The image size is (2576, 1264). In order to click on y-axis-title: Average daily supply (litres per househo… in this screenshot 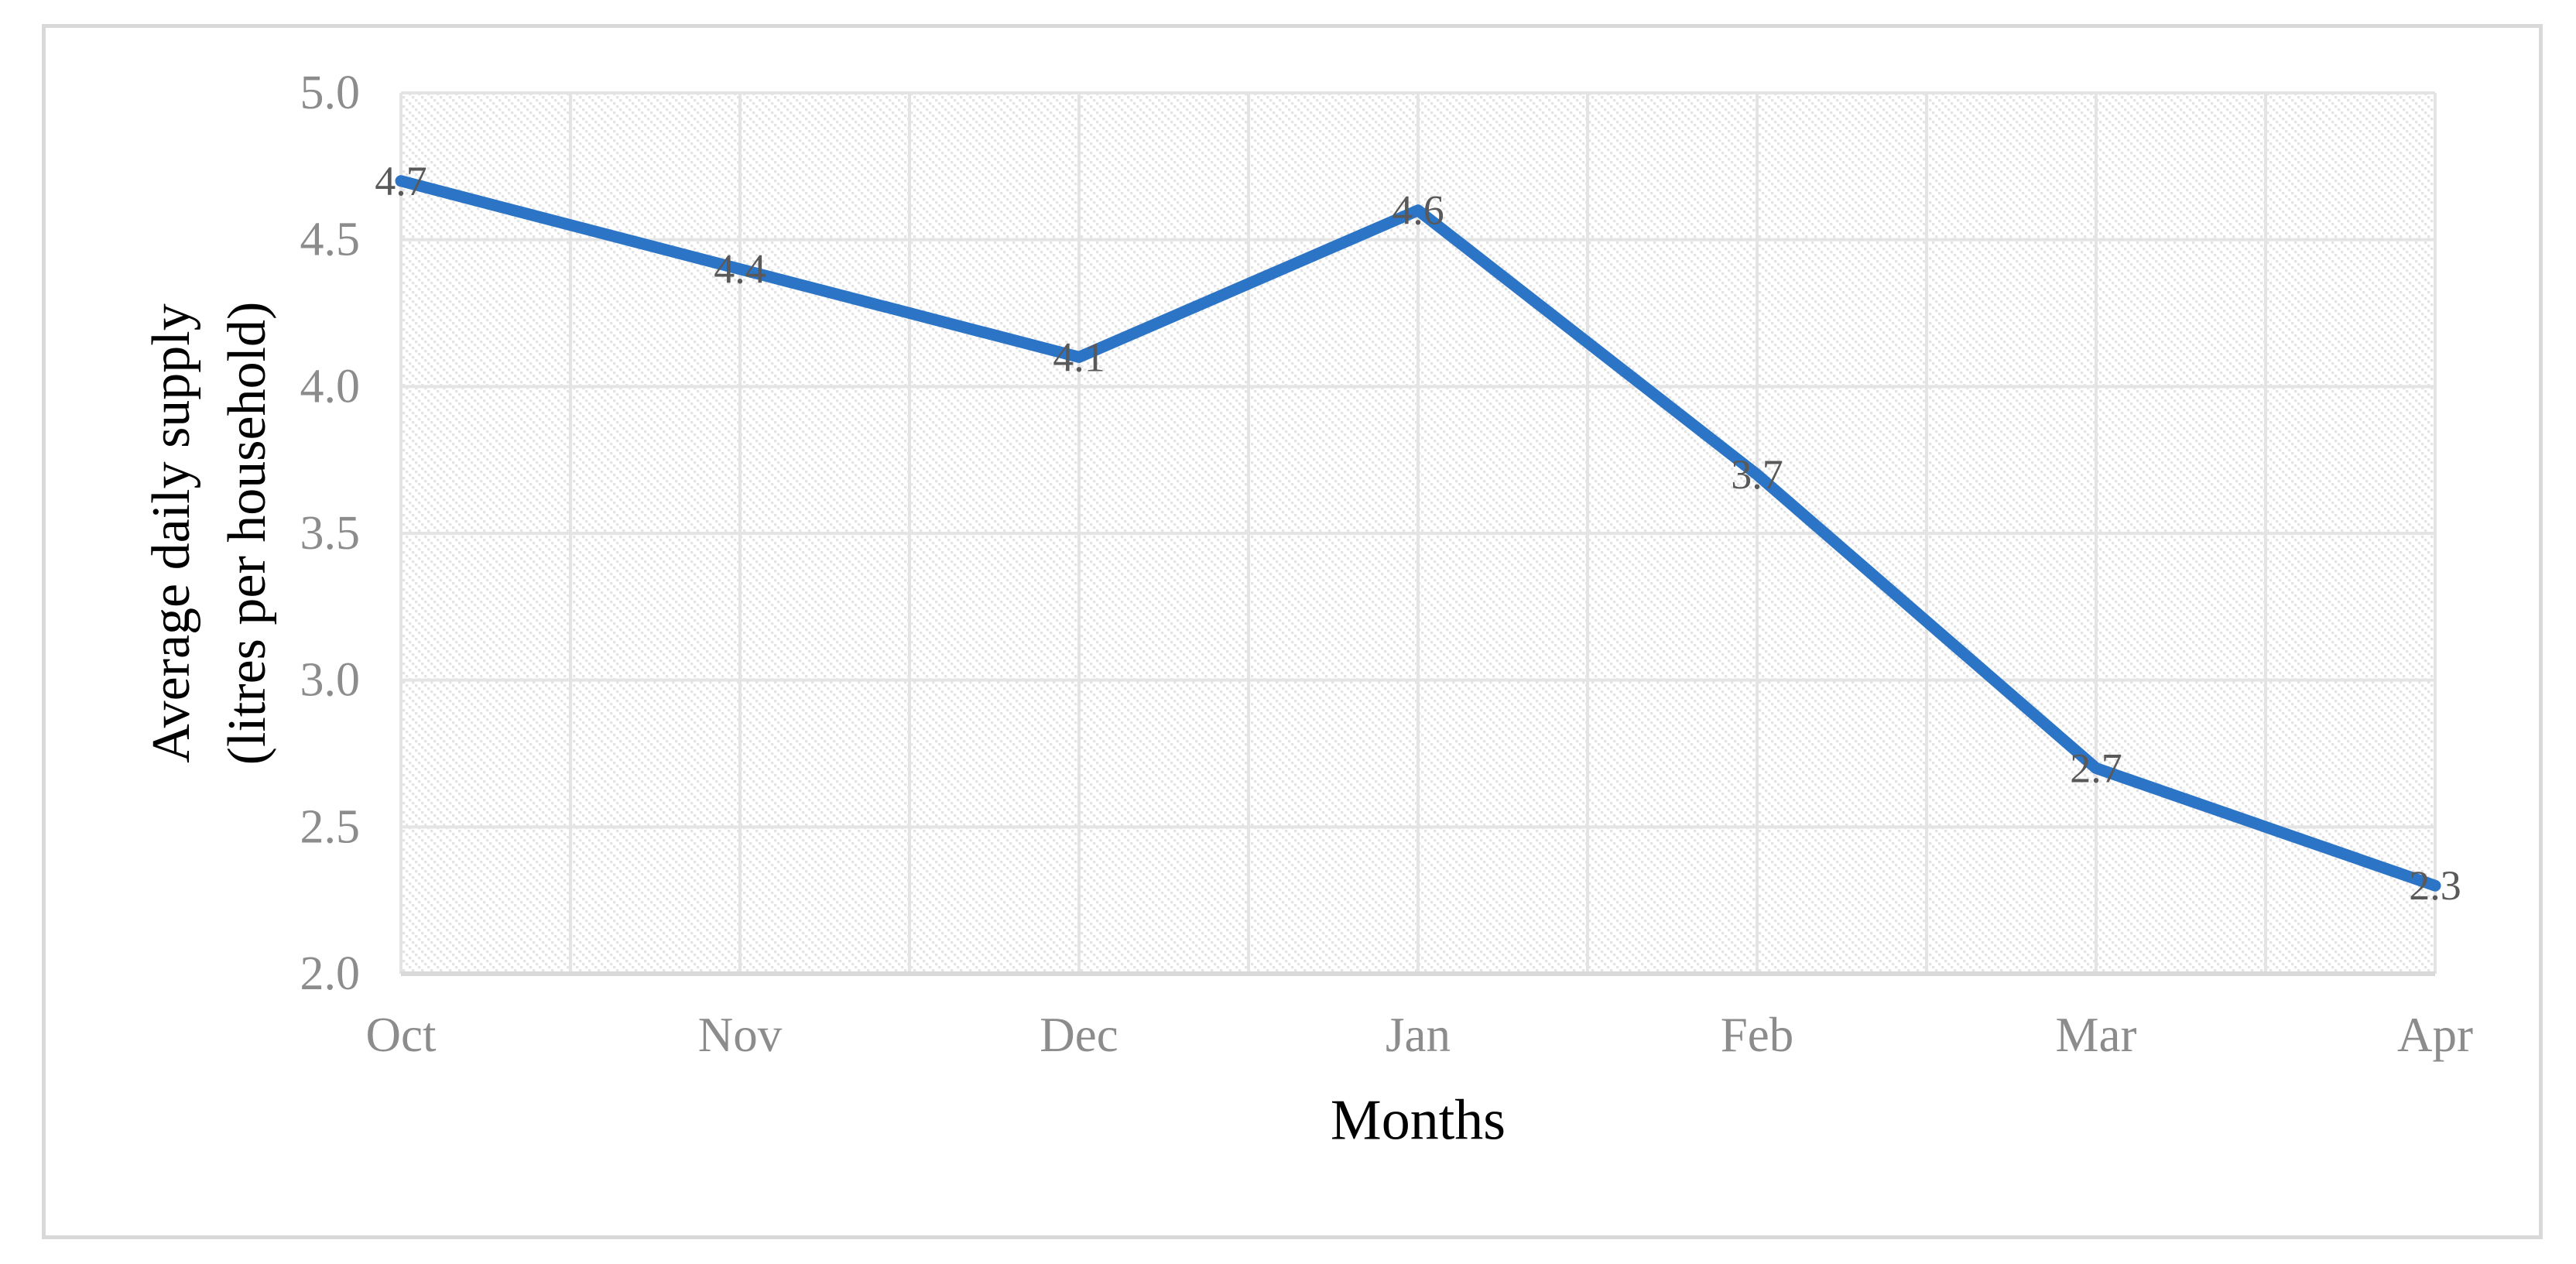, I will do `click(210, 534)`.